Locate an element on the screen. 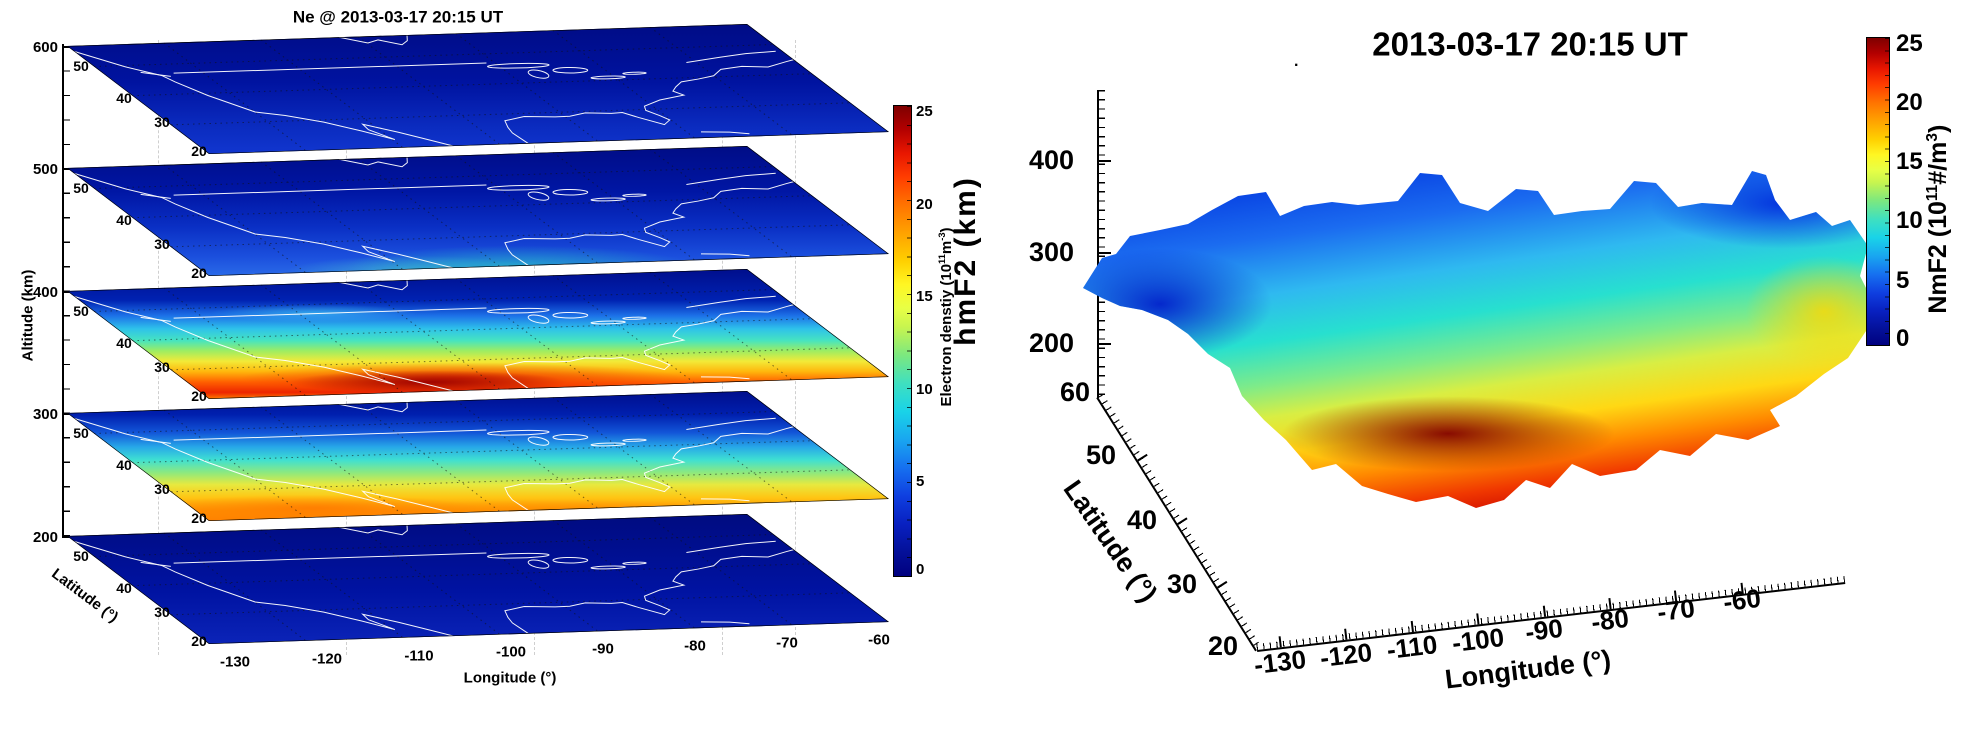 The image size is (1972, 742). right-colorbar-tick-label: 5 is located at coordinates (1903, 280).